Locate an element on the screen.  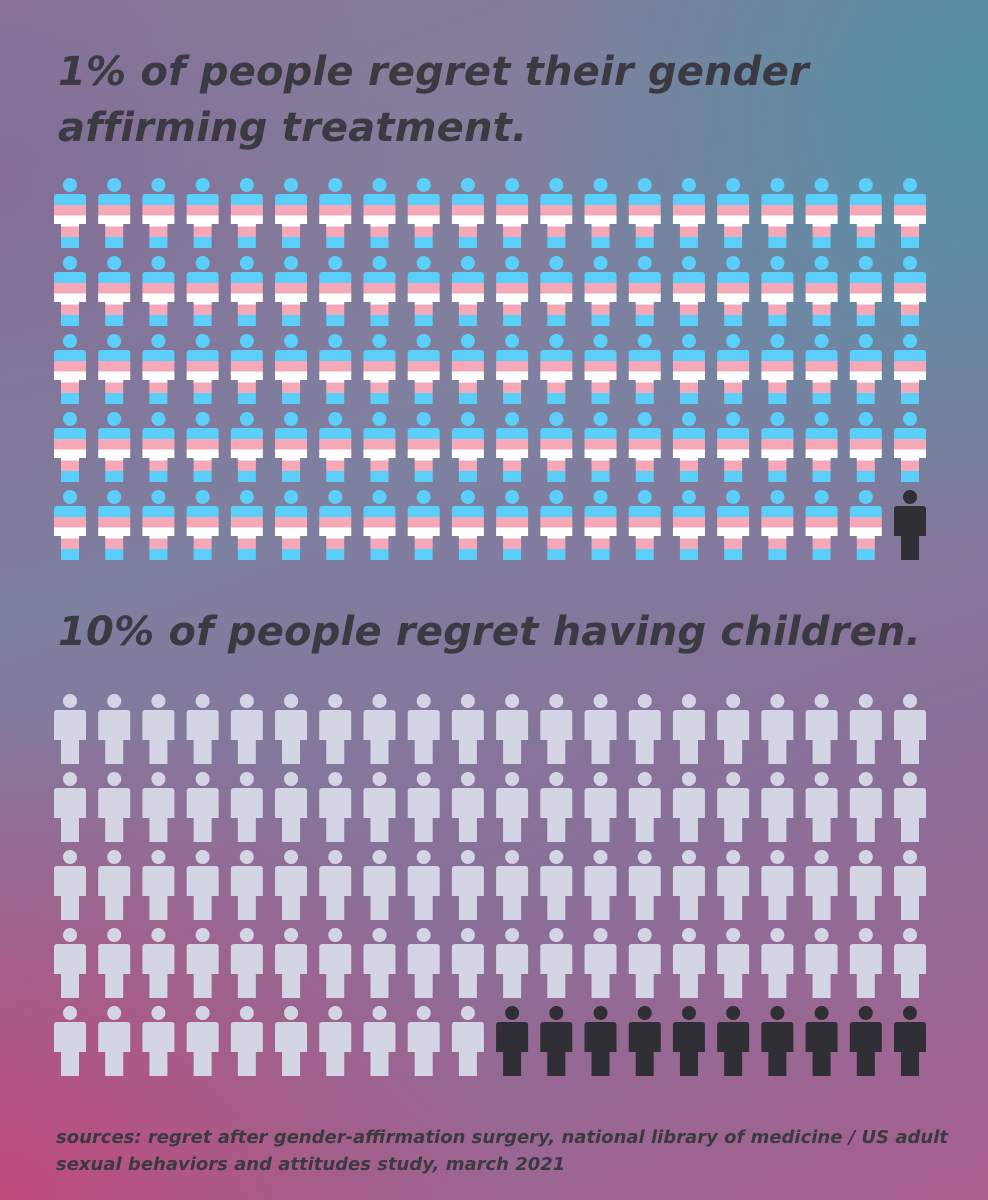
person-icon-highlighted is located at coordinates (733, 1041).